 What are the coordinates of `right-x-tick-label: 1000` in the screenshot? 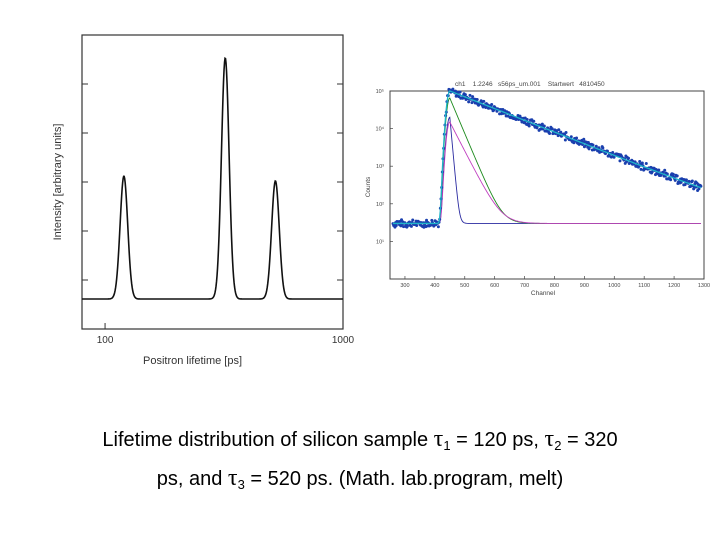 It's located at (614, 286).